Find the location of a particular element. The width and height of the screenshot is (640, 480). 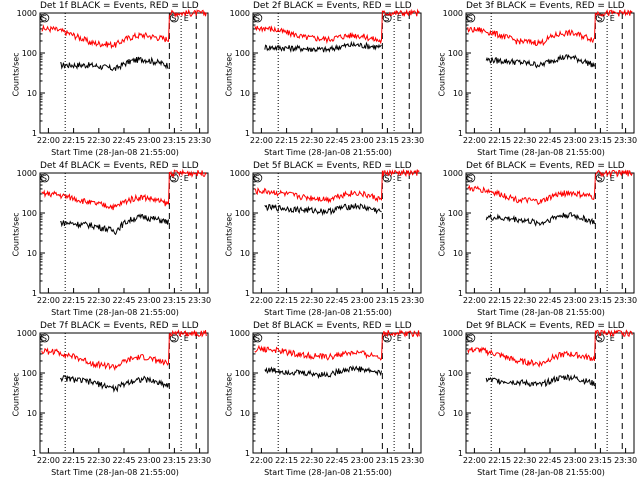

panel-title: Det 9f BLACK = Events, RED = LLD is located at coordinates (545, 326).